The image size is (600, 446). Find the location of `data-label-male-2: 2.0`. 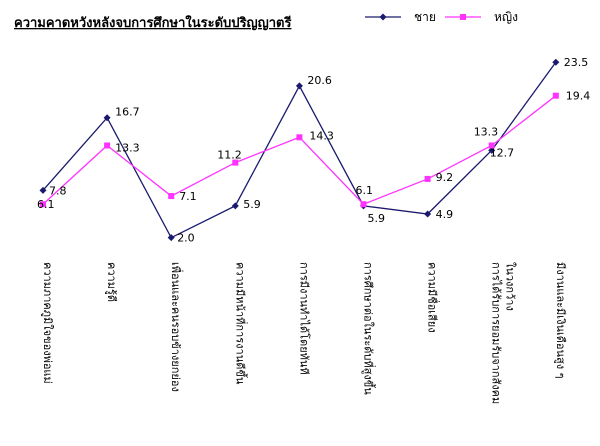

data-label-male-2: 2.0 is located at coordinates (186, 238).